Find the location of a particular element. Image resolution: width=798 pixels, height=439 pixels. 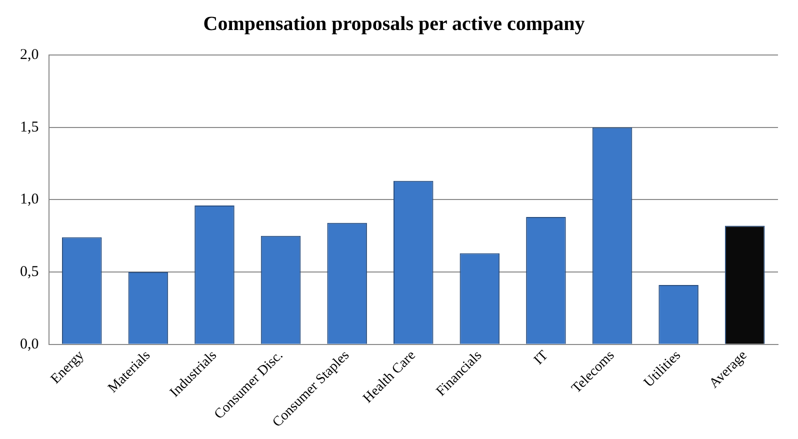

chart-title: Compensation proposals per active company is located at coordinates (394, 24).